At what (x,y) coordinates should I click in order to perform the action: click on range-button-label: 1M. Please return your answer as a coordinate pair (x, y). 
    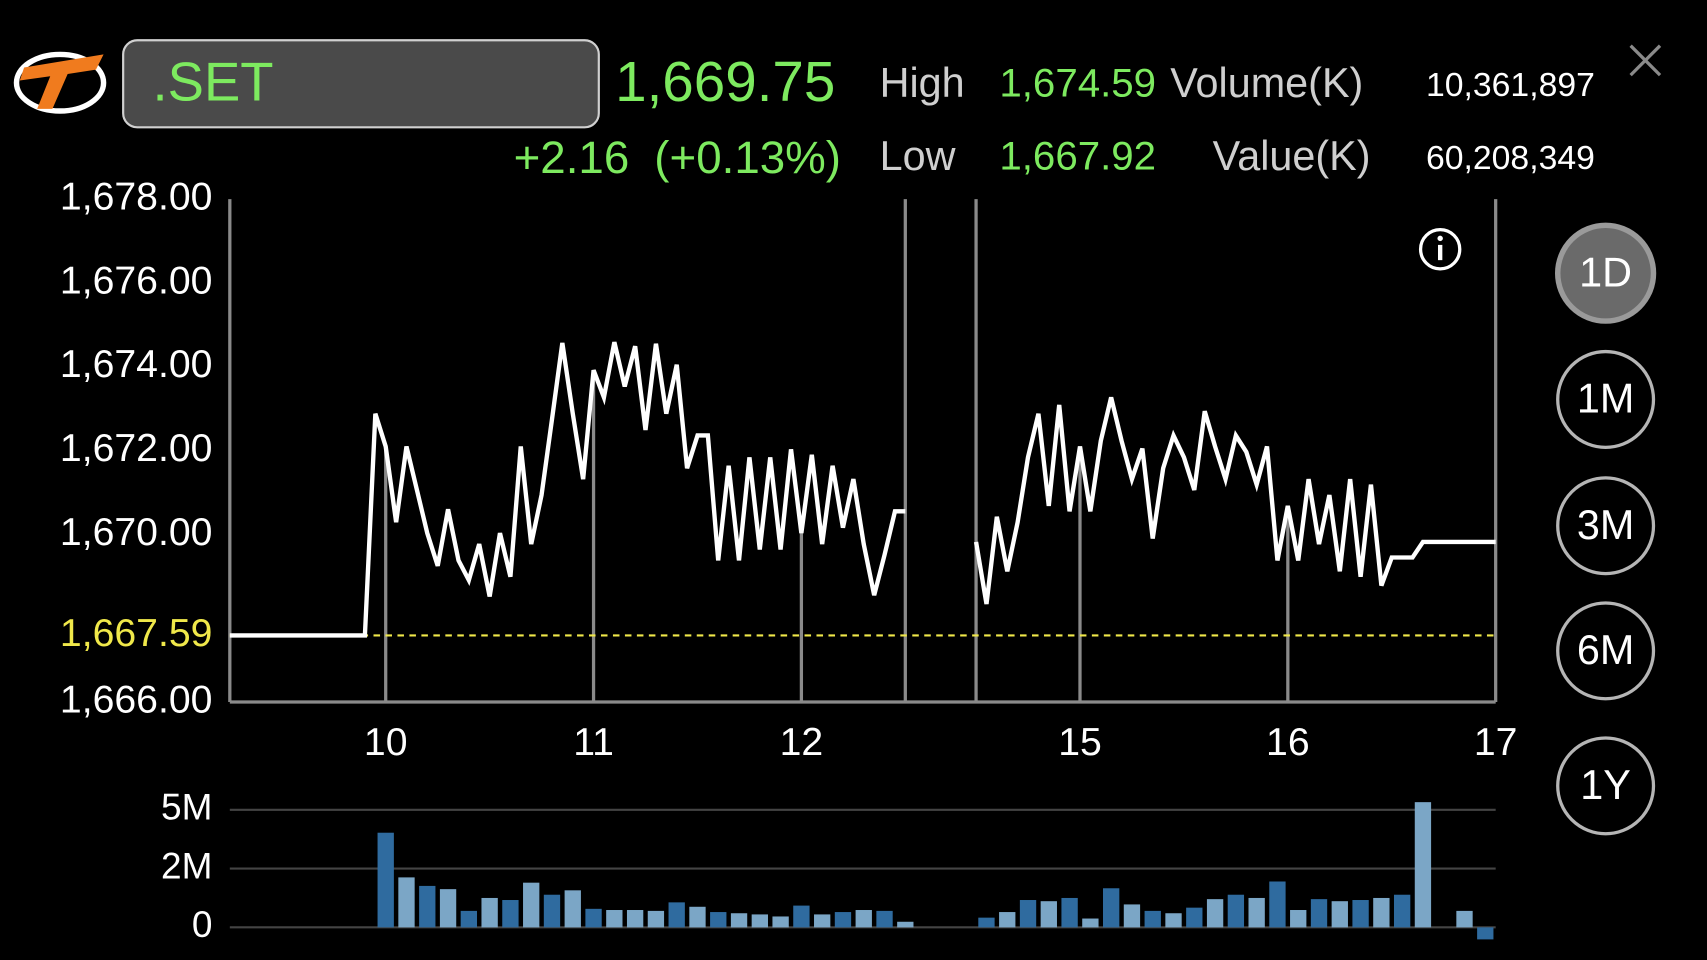
    Looking at the image, I should click on (1605, 399).